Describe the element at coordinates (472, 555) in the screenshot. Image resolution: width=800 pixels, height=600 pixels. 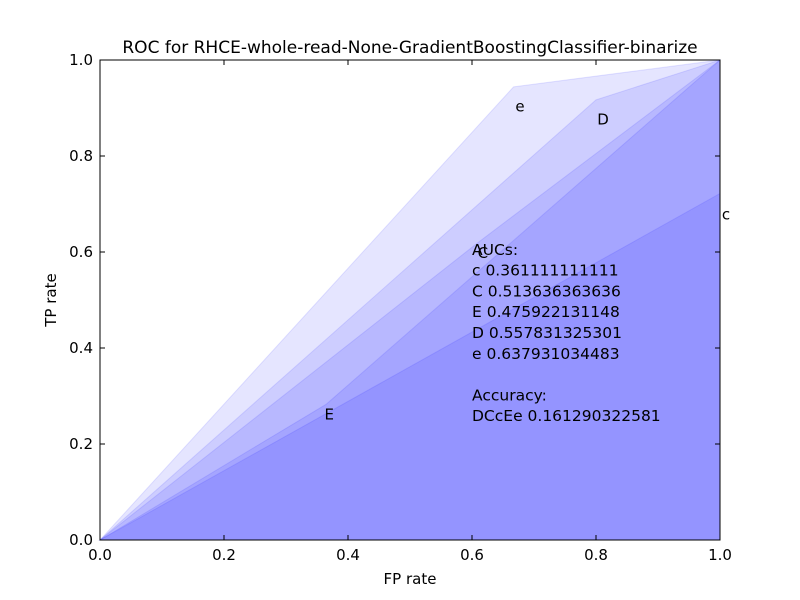
I see `x-tick-label-3: 0.6` at that location.